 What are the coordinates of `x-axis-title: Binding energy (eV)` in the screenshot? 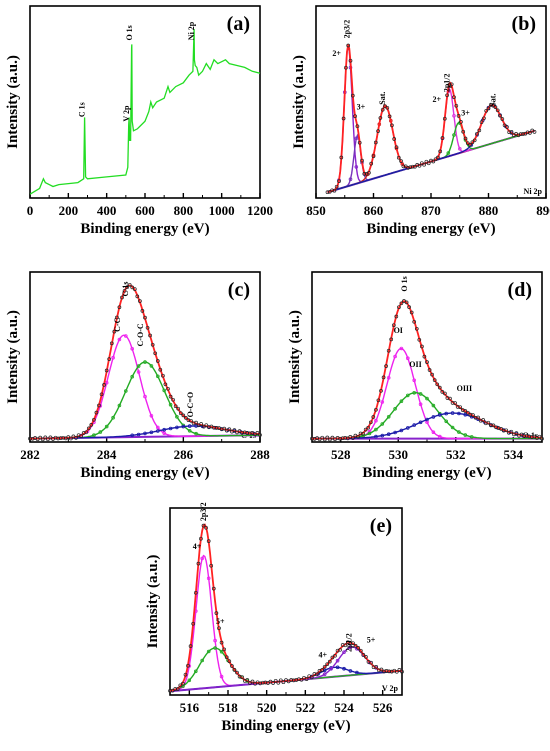 It's located at (144, 229).